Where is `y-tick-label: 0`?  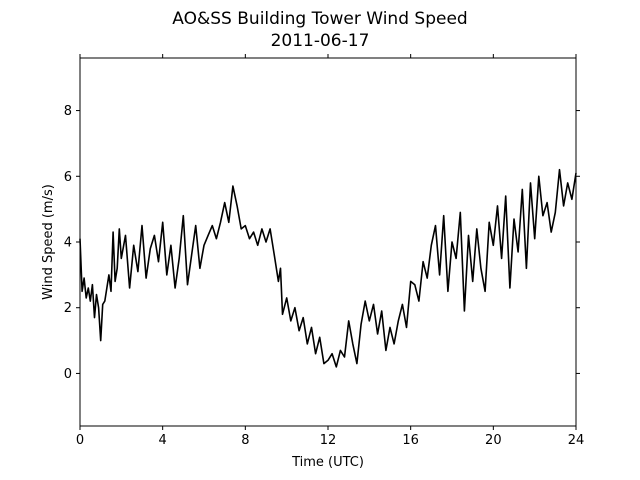
y-tick-label: 0 is located at coordinates (68, 374).